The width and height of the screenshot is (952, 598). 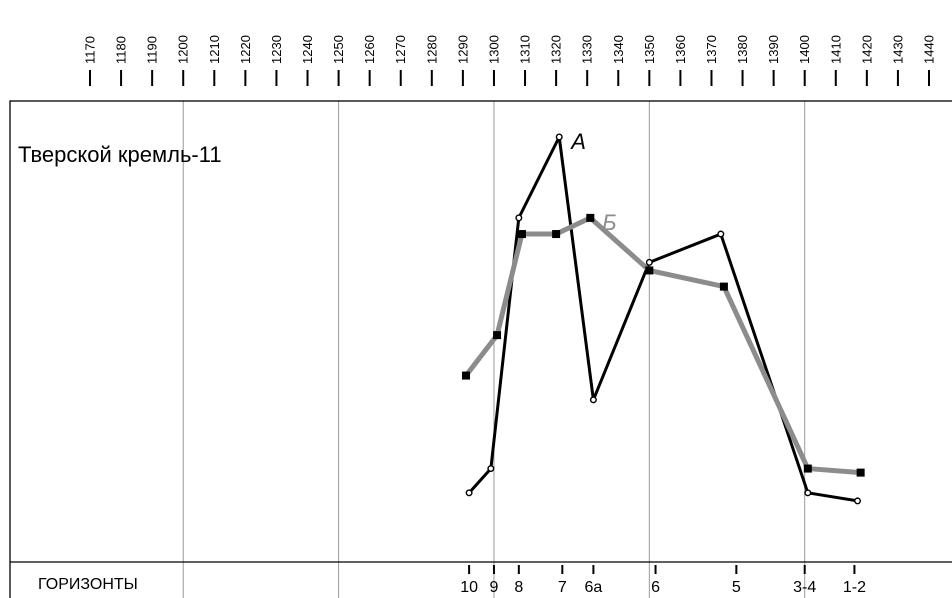 I want to click on series-name-label: А, so click(x=577, y=141).